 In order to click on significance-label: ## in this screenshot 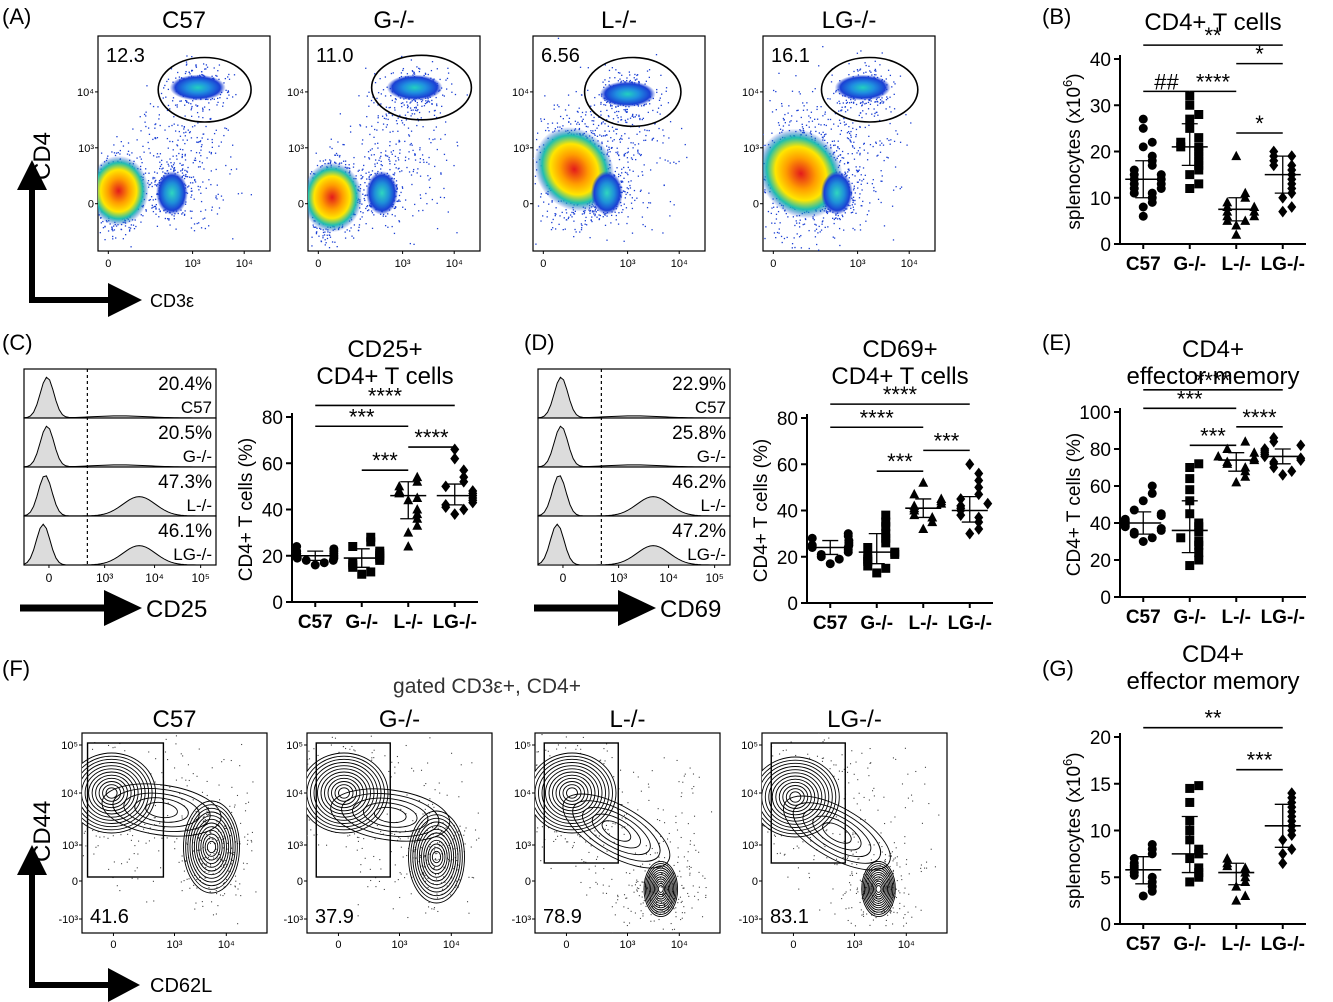, I will do `click(1166, 81)`.